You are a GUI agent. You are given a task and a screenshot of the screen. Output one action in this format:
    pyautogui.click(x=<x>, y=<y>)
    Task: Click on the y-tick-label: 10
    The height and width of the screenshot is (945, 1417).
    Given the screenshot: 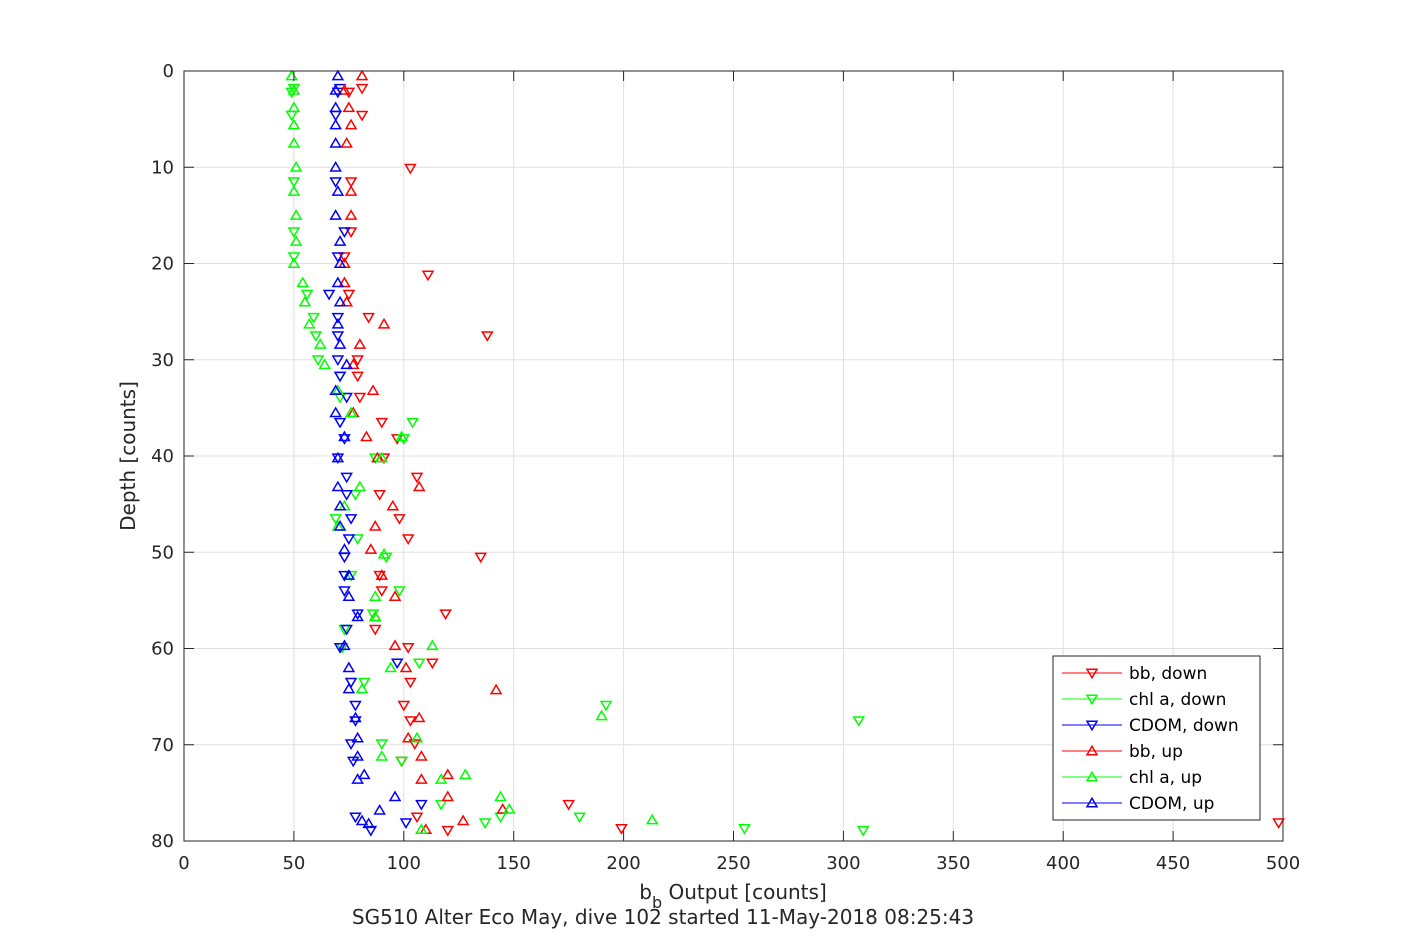 What is the action you would take?
    pyautogui.click(x=162, y=167)
    